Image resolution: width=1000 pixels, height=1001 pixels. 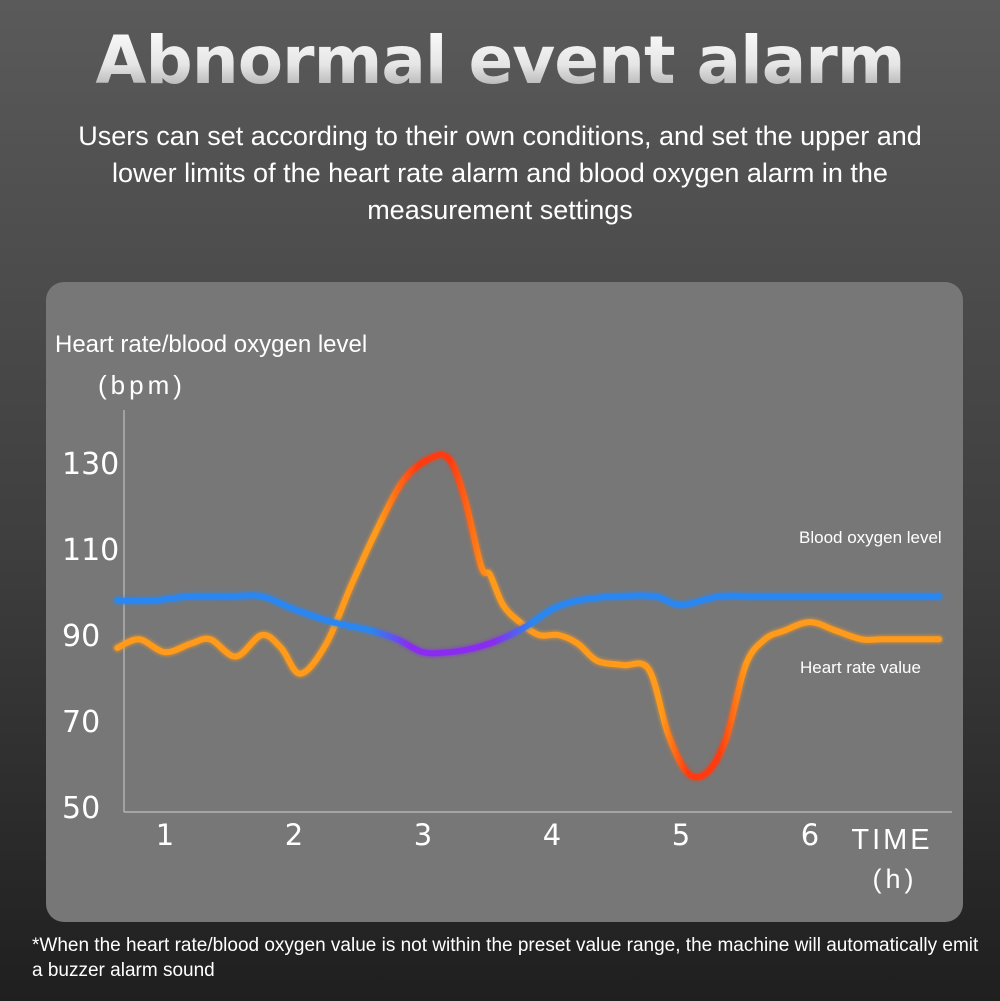 I want to click on x-axis-label: TIME, so click(x=891, y=840).